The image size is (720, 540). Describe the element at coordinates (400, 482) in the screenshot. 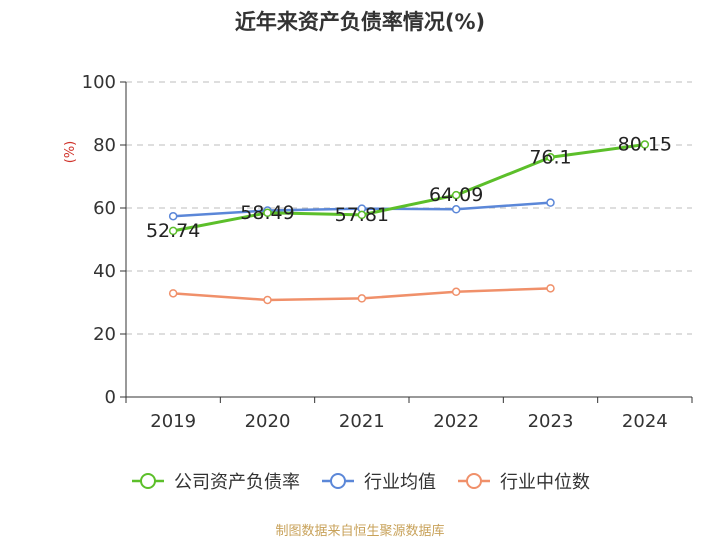

I see `legend-label: 行业均值` at that location.